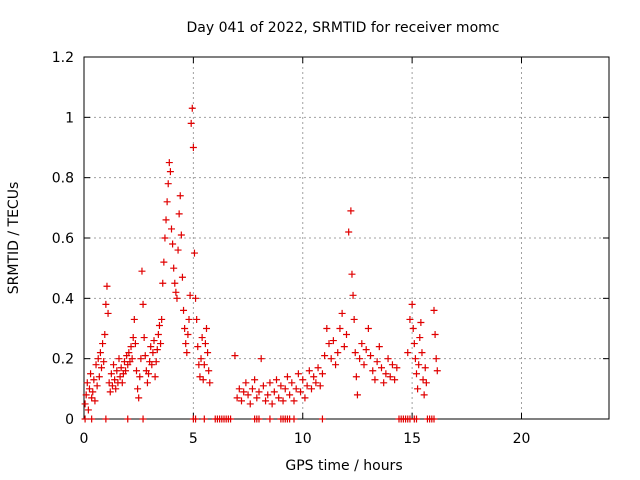 The image size is (640, 480). Describe the element at coordinates (63, 58) in the screenshot. I see `y-tick-label: 1.2` at that location.